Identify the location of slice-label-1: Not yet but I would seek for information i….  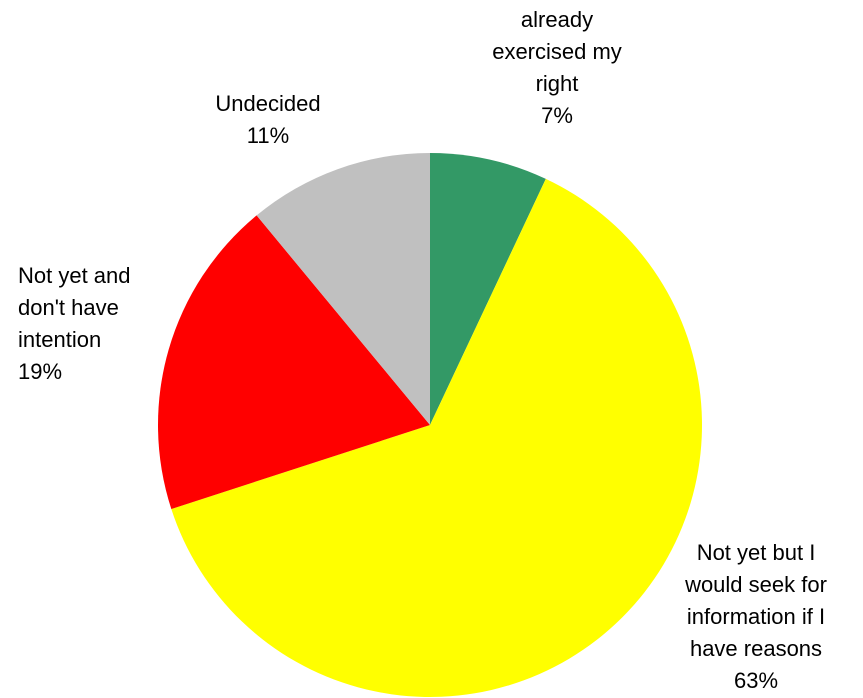
(755, 616).